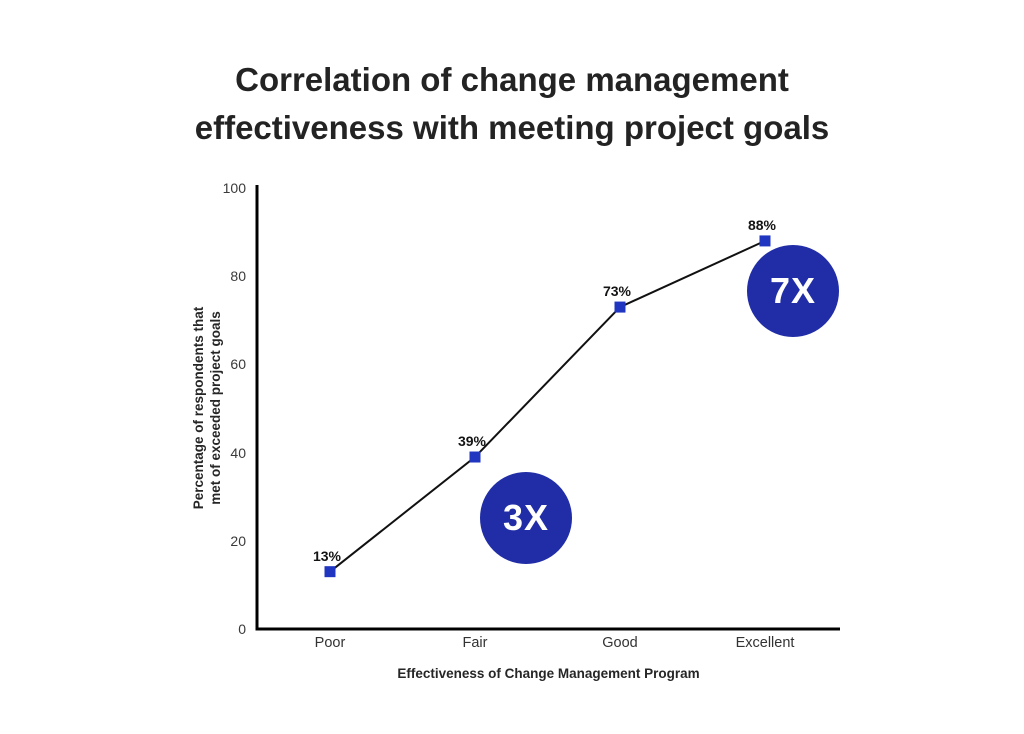 The height and width of the screenshot is (734, 1024). What do you see at coordinates (765, 241) in the screenshot?
I see `data-point-marker-excellent` at bounding box center [765, 241].